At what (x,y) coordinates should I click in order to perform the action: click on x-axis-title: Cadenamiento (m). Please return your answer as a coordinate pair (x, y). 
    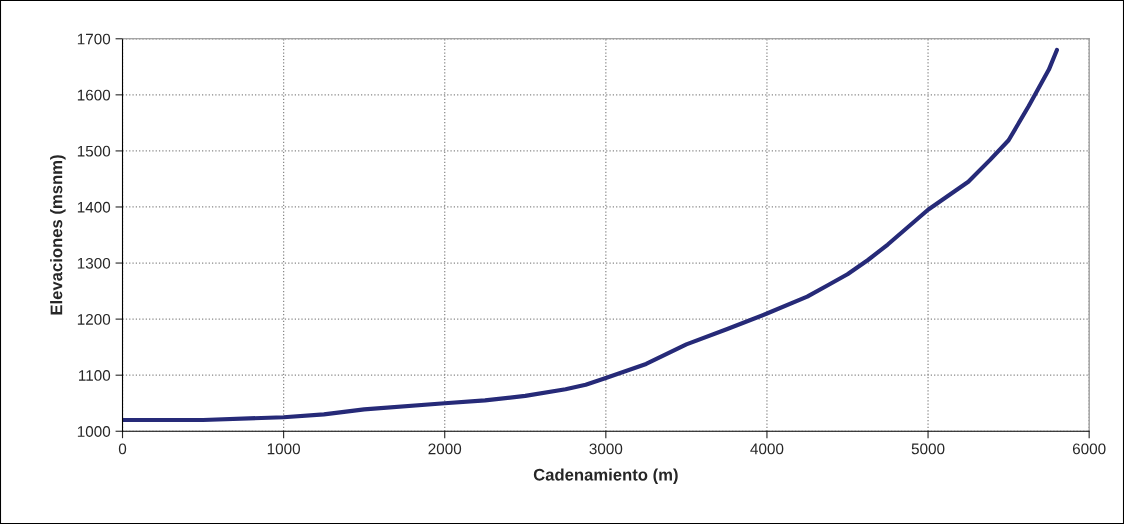
    Looking at the image, I should click on (605, 476).